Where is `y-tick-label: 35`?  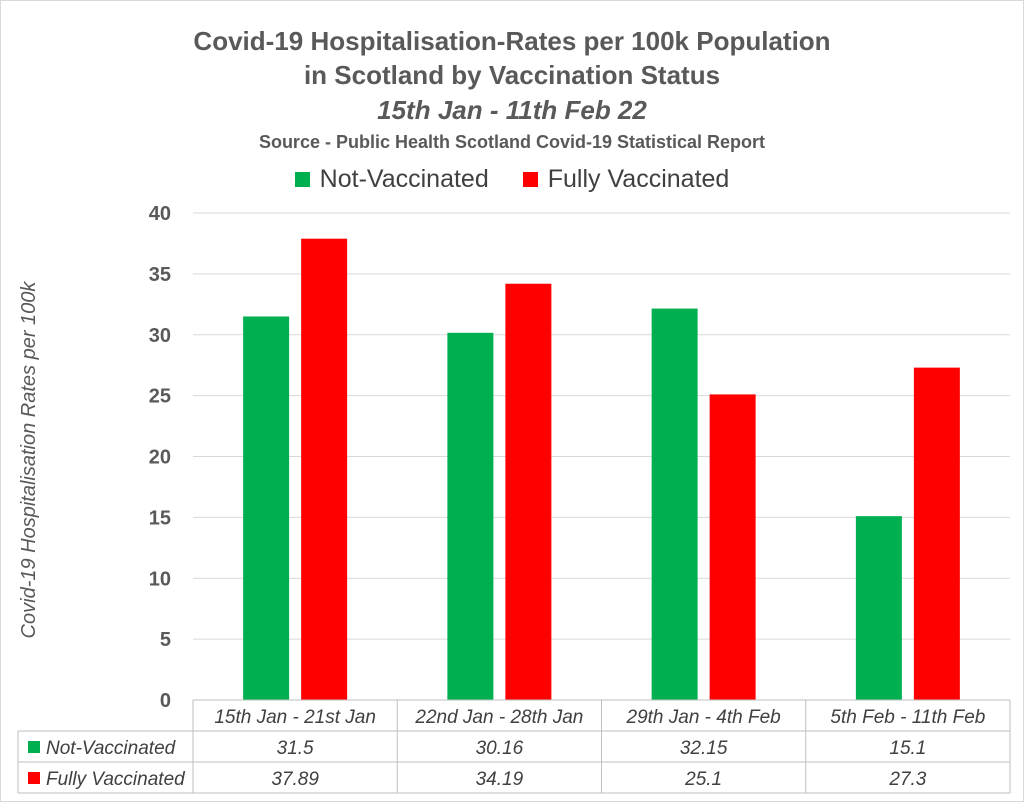
y-tick-label: 35 is located at coordinates (160, 275).